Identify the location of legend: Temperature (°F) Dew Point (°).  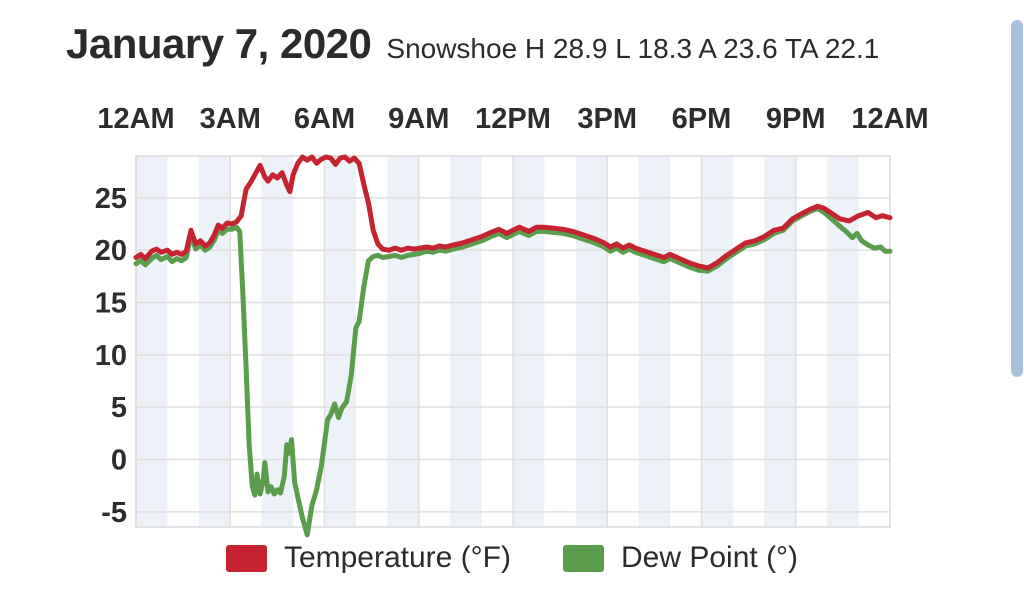
(512, 558).